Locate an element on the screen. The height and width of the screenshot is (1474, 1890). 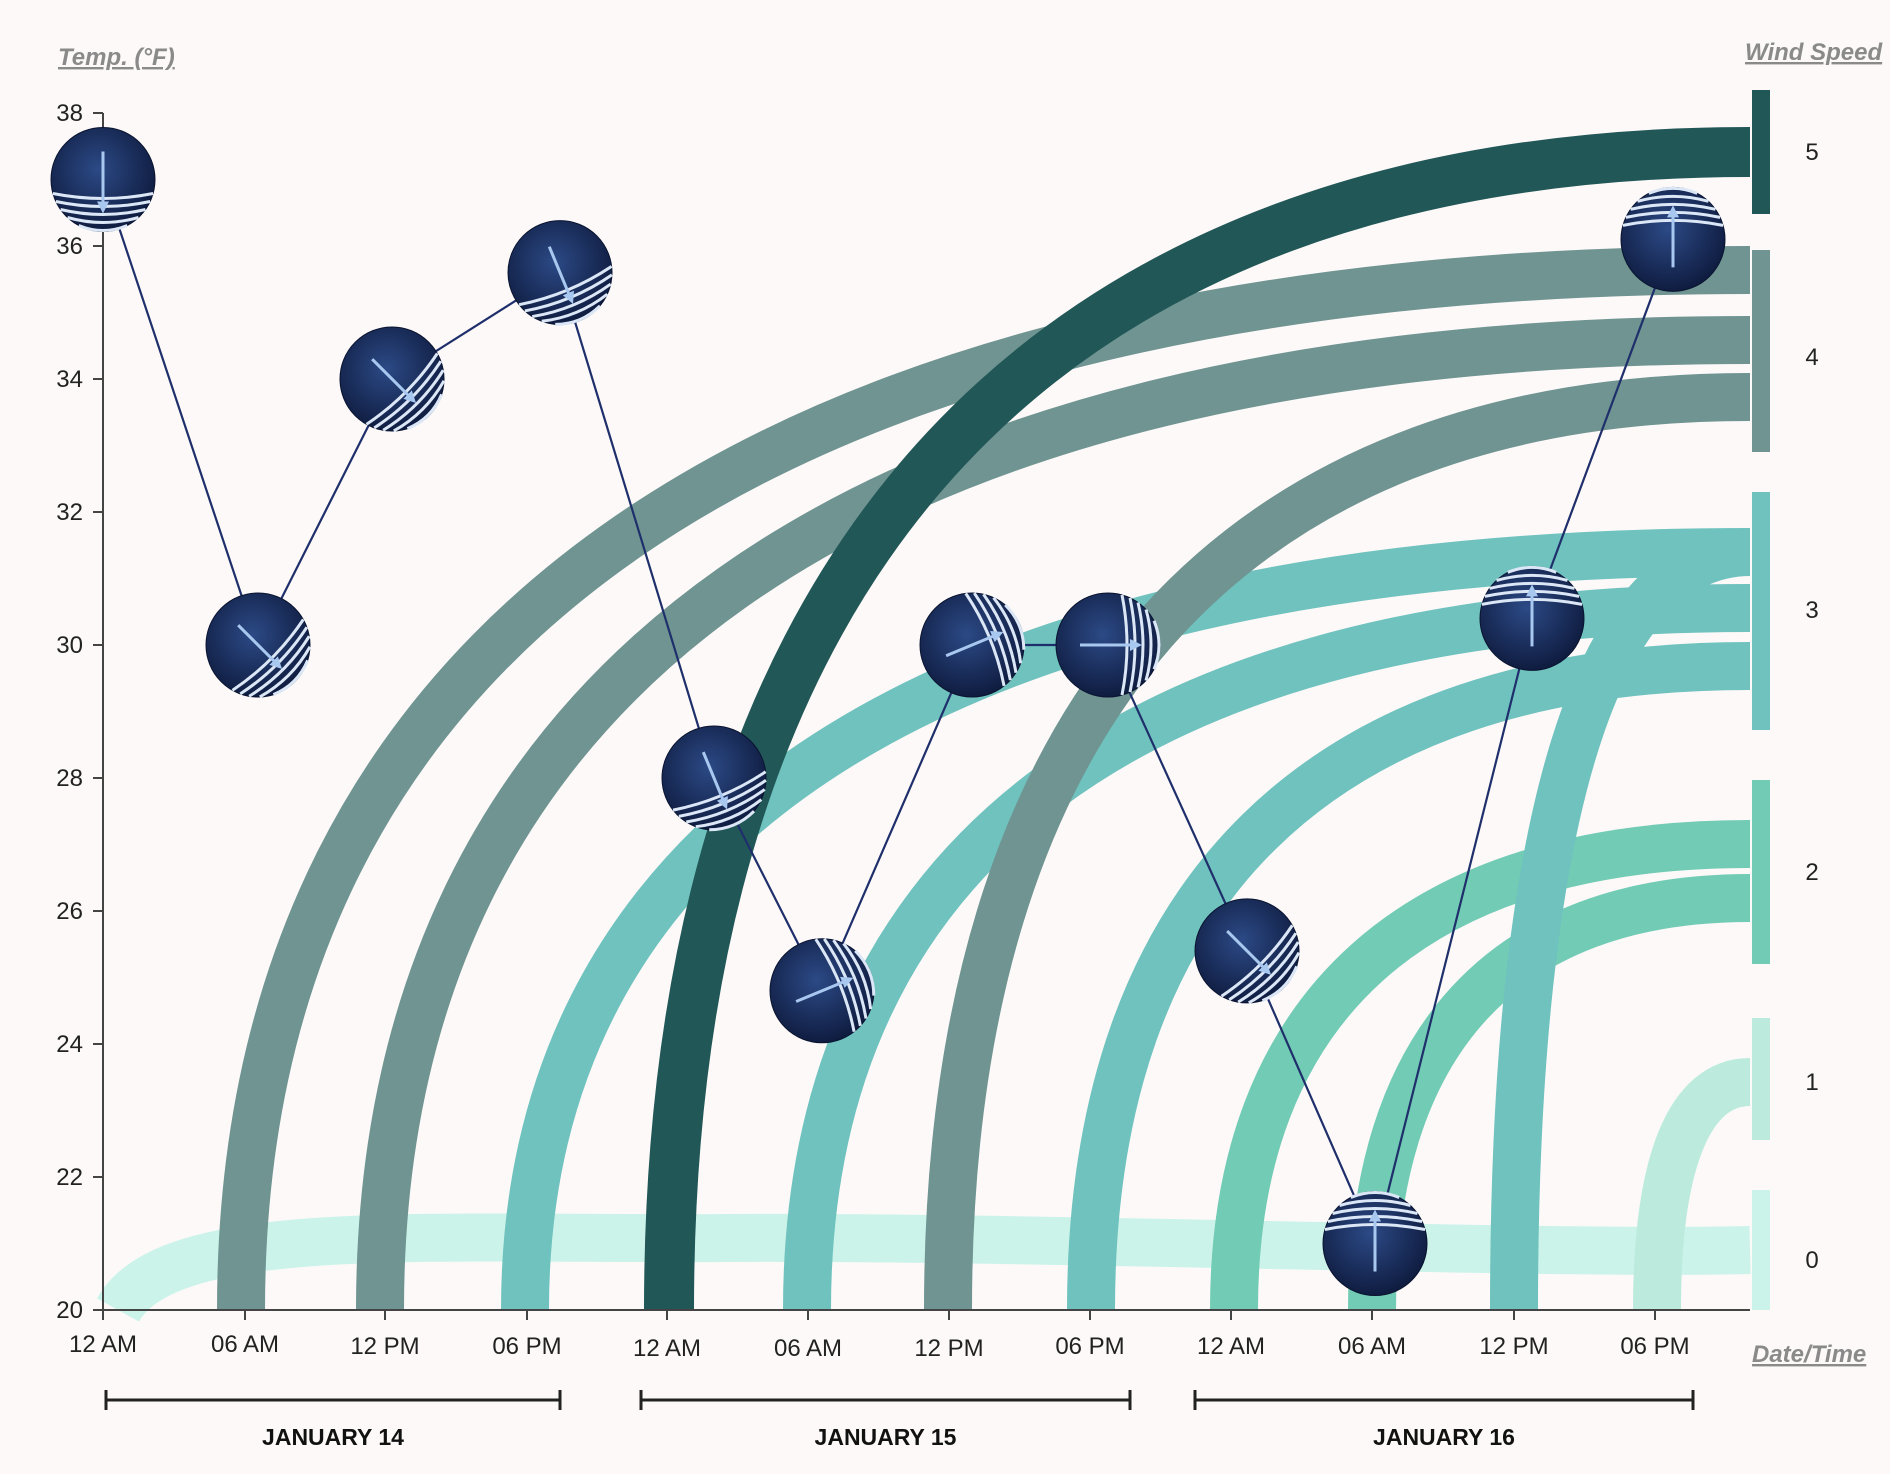
y-tick-label: 32 is located at coordinates (69, 512).